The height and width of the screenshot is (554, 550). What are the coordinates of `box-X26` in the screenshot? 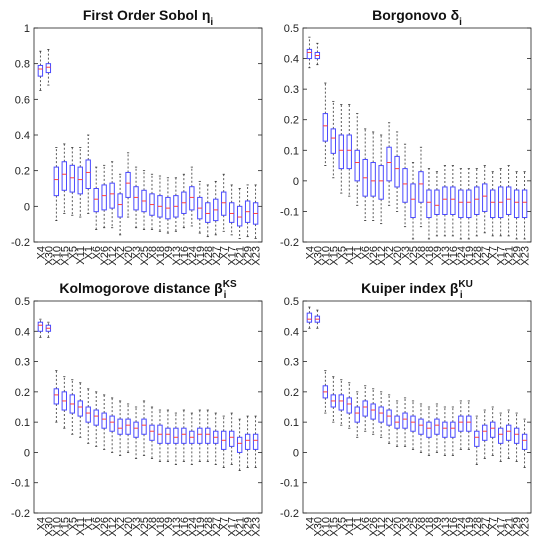 It's located at (373, 411).